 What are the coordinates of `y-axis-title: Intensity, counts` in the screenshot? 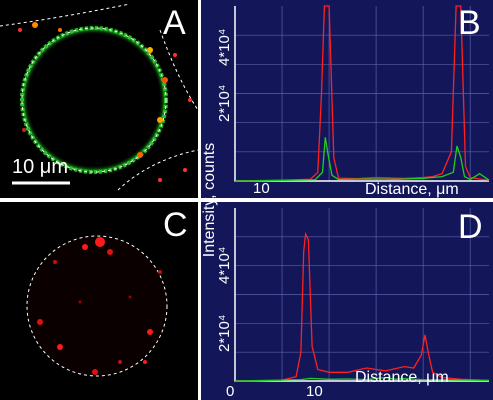 It's located at (209, 200).